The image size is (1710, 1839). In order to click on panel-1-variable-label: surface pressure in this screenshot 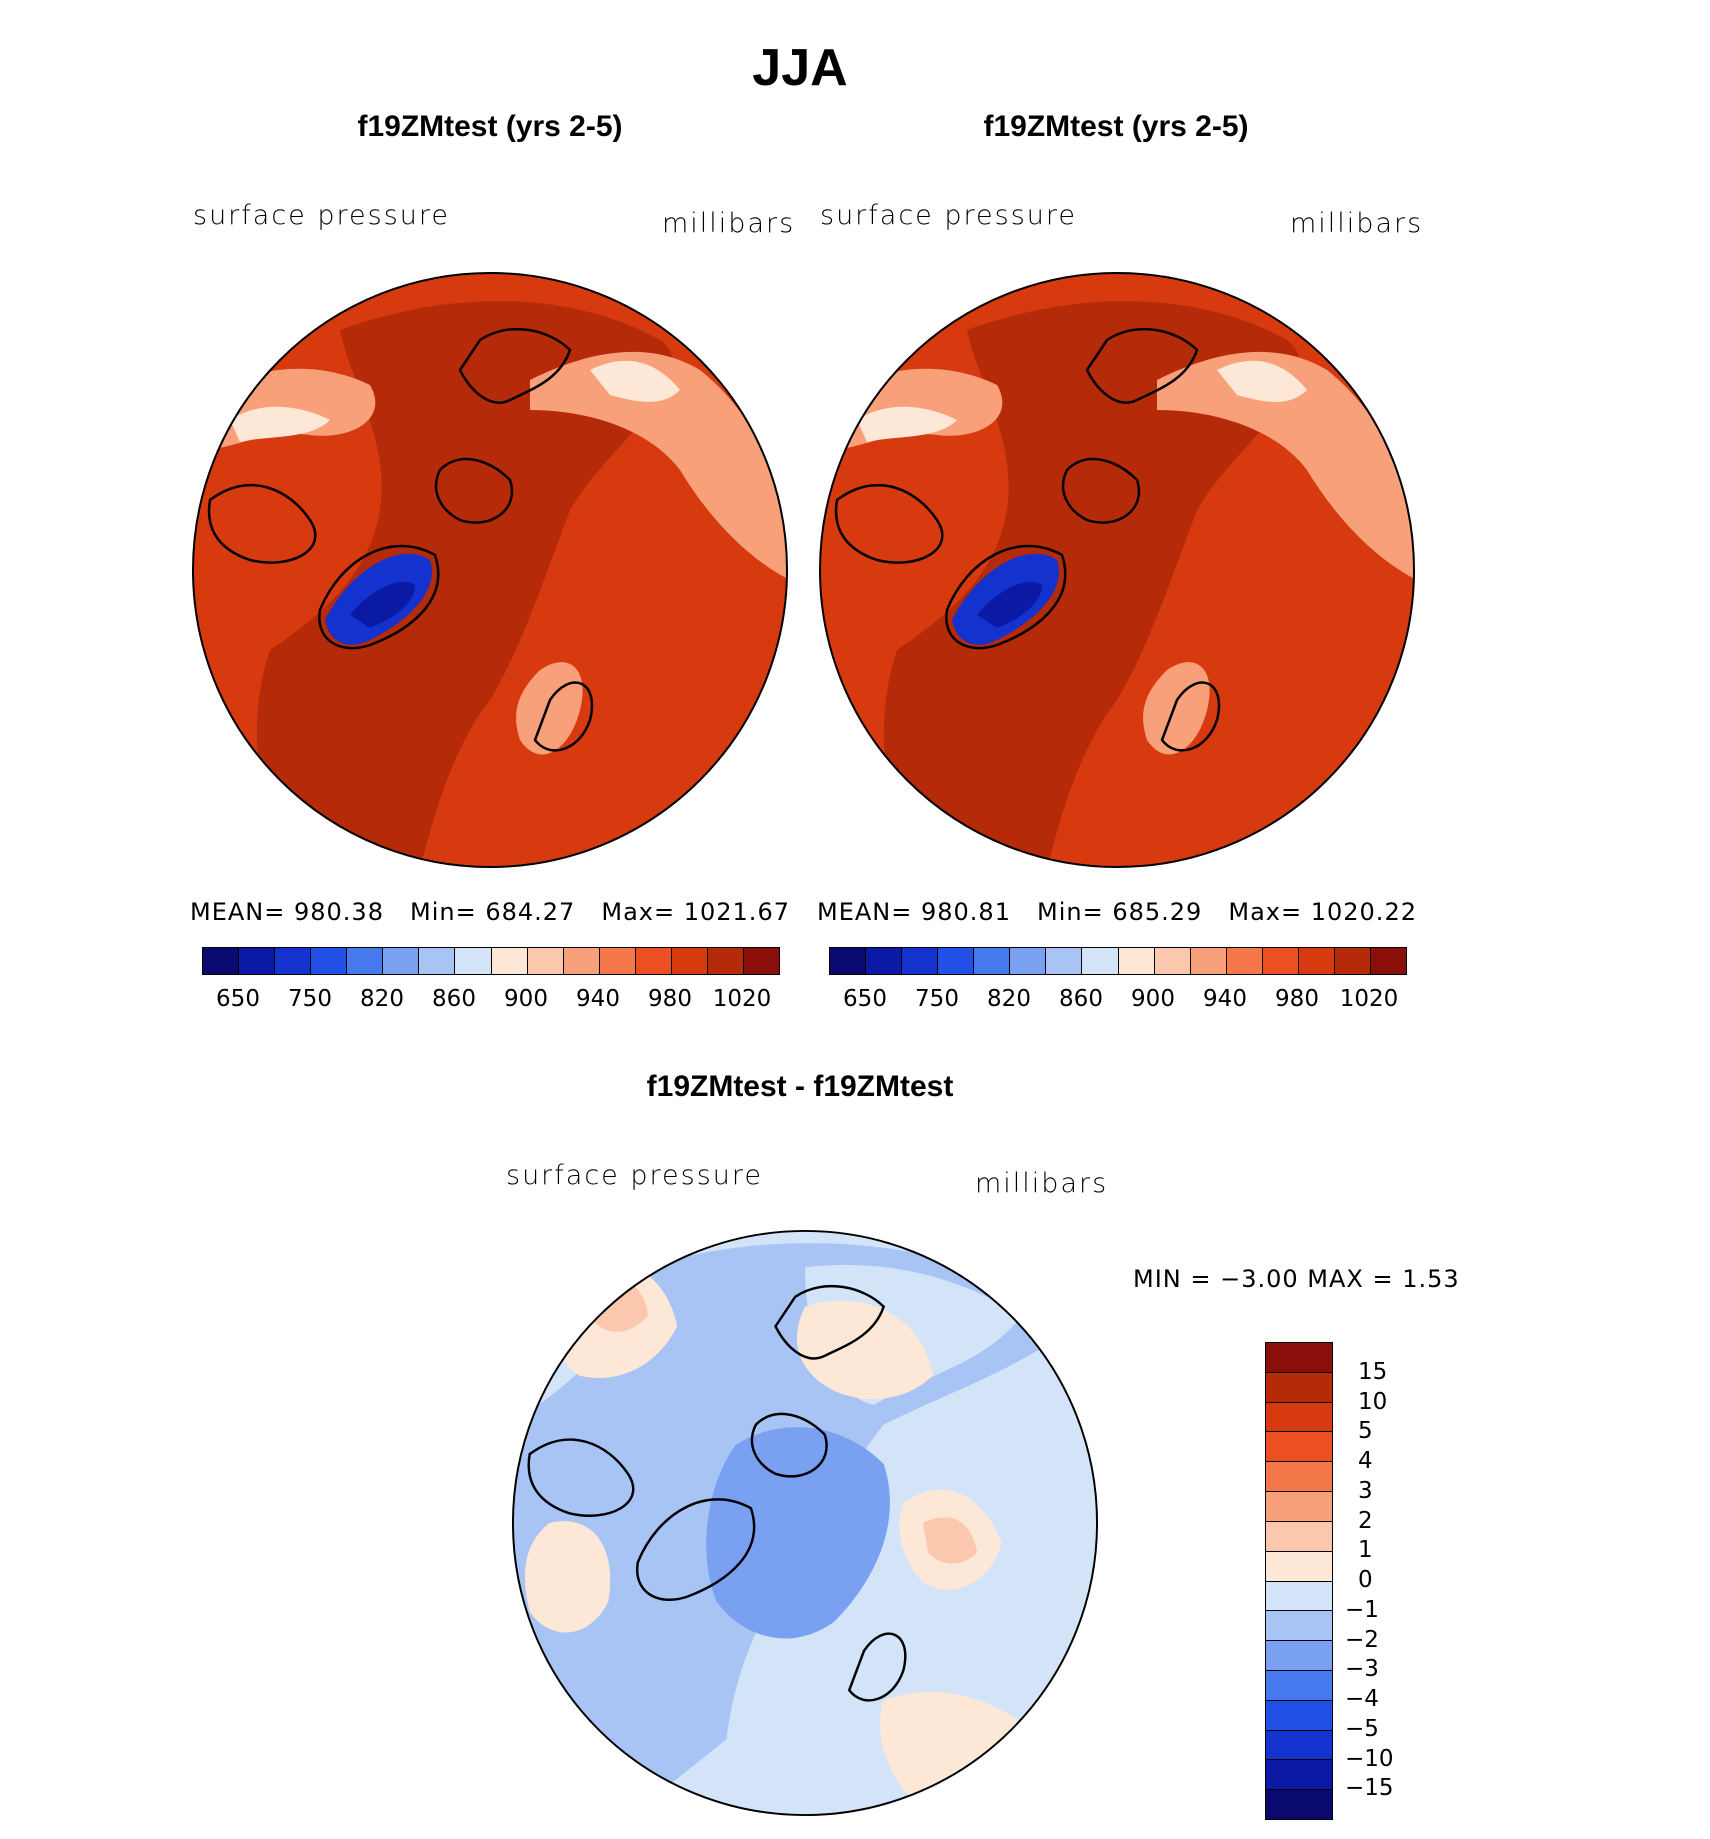, I will do `click(321, 215)`.